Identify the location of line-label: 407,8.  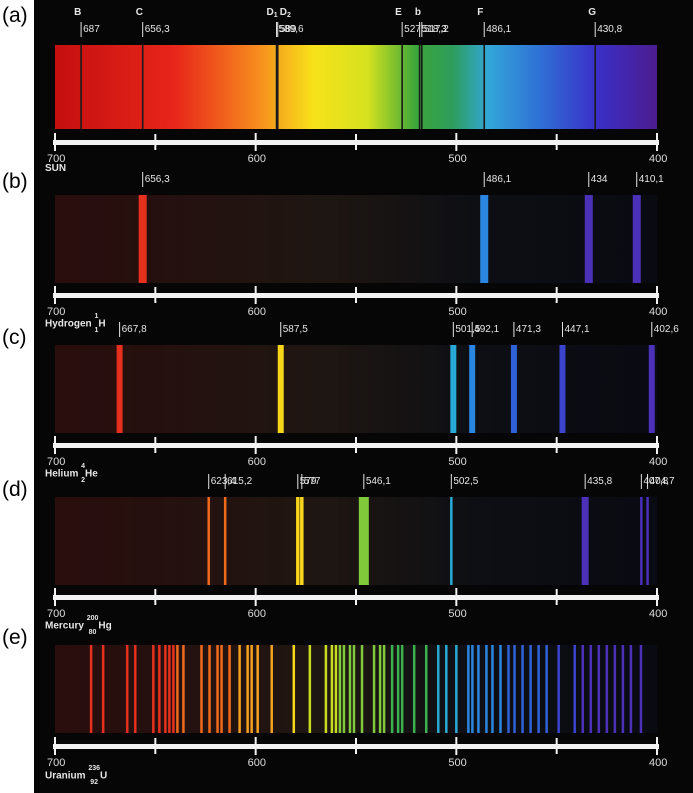
(655, 481).